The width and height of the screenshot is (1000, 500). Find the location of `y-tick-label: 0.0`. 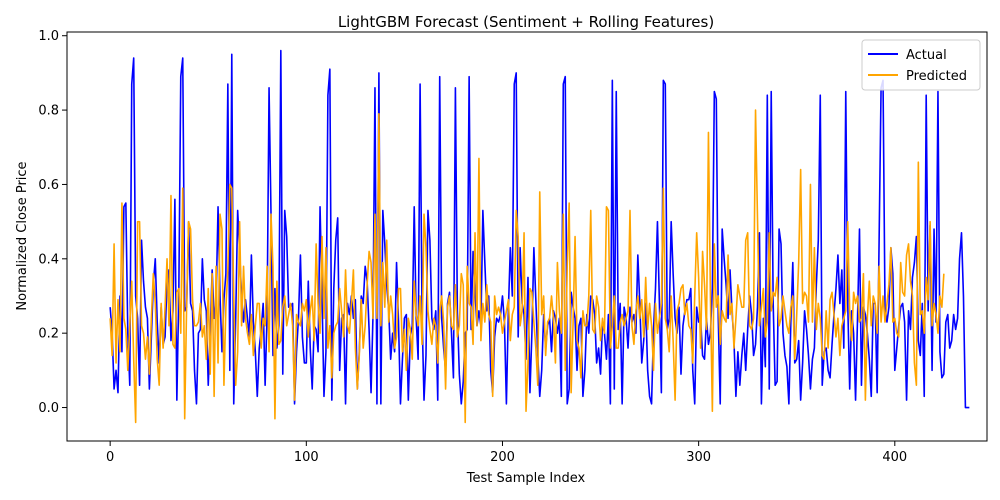

y-tick-label: 0.0 is located at coordinates (48, 408).